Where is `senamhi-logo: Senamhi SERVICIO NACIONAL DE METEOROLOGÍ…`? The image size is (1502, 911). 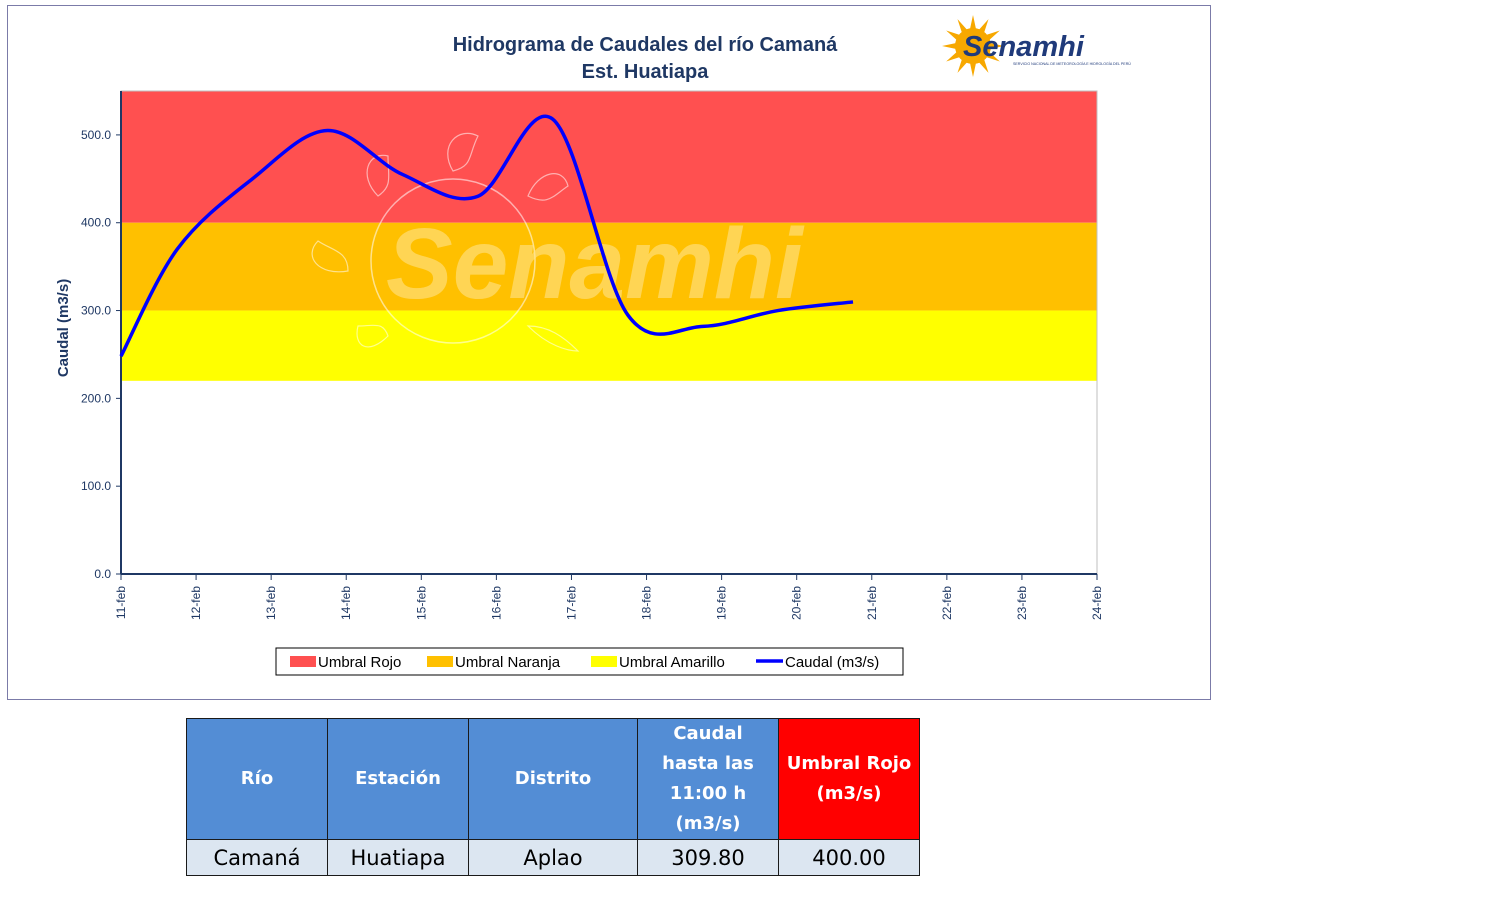 senamhi-logo: Senamhi SERVICIO NACIONAL DE METEOROLOGÍ… is located at coordinates (1036, 46).